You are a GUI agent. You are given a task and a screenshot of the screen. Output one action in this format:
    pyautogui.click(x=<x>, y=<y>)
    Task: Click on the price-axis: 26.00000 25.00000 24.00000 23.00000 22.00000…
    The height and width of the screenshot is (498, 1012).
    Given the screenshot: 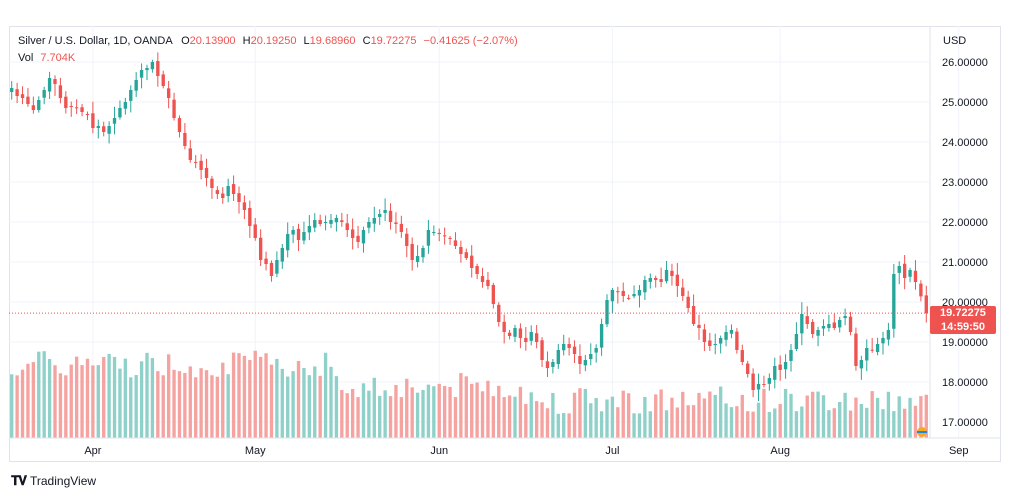 What is the action you would take?
    pyautogui.click(x=965, y=243)
    